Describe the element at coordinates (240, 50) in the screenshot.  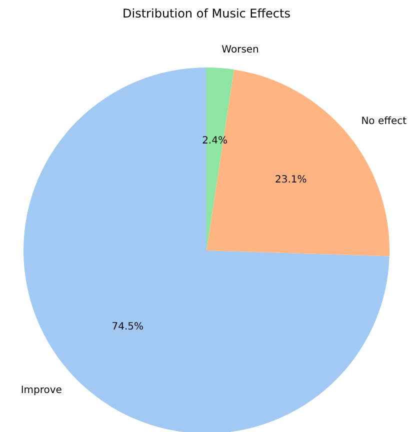
I see `slice-label: Worsen` at that location.